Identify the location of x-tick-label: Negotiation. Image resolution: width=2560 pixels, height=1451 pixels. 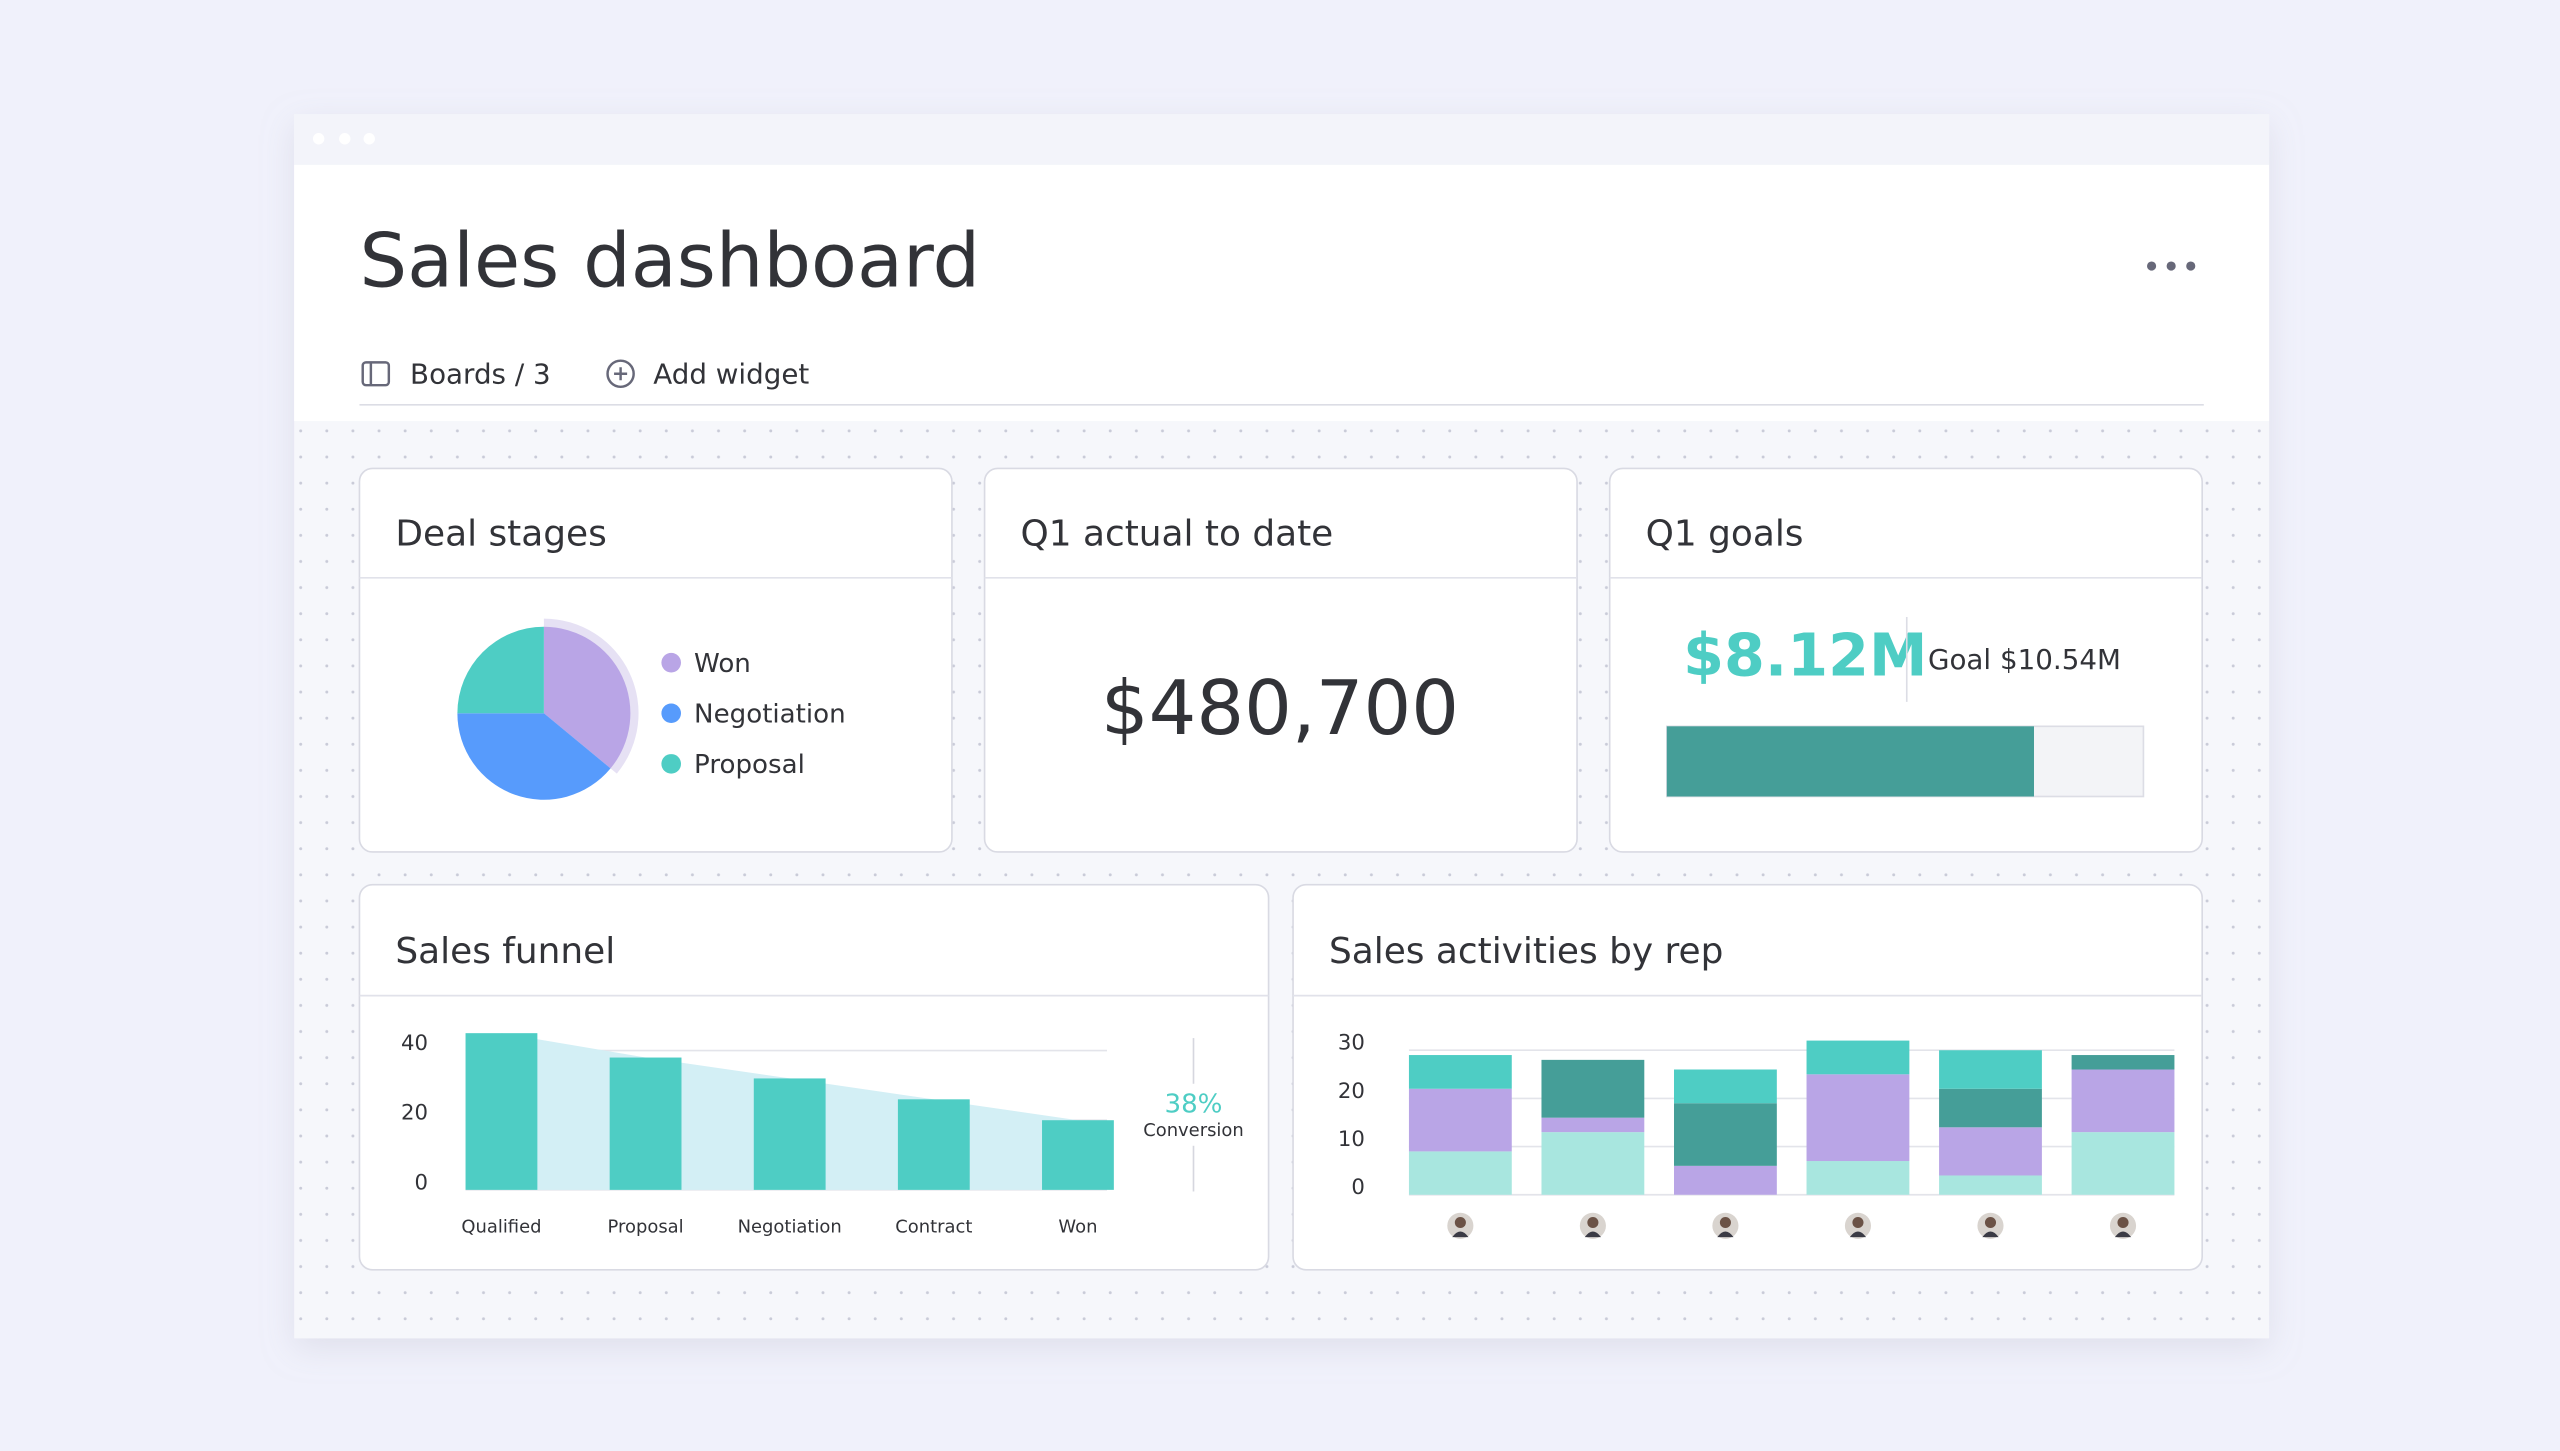
(790, 1226).